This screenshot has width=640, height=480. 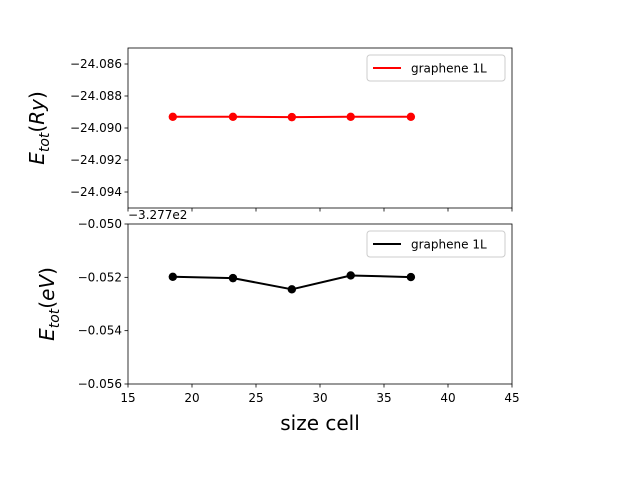 What do you see at coordinates (292, 282) in the screenshot?
I see `bottom-series` at bounding box center [292, 282].